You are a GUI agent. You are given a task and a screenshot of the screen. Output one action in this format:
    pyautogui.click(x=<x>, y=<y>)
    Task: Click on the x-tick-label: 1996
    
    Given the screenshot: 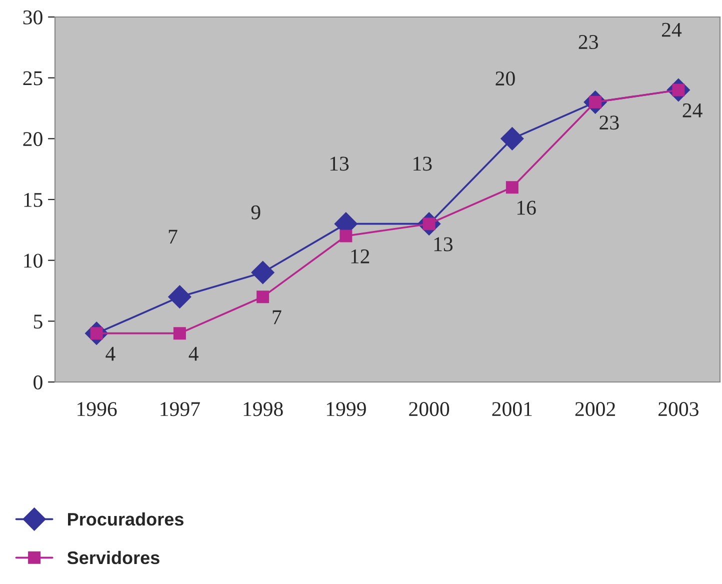 What is the action you would take?
    pyautogui.click(x=97, y=409)
    